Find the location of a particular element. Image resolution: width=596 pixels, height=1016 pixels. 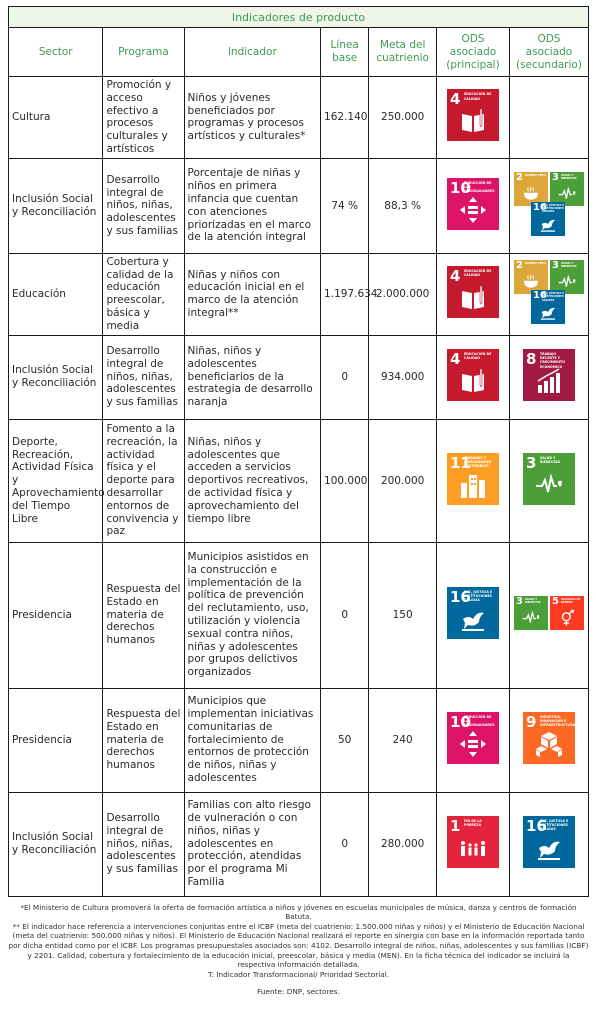

linea-base-cell: 74 % is located at coordinates (345, 205).